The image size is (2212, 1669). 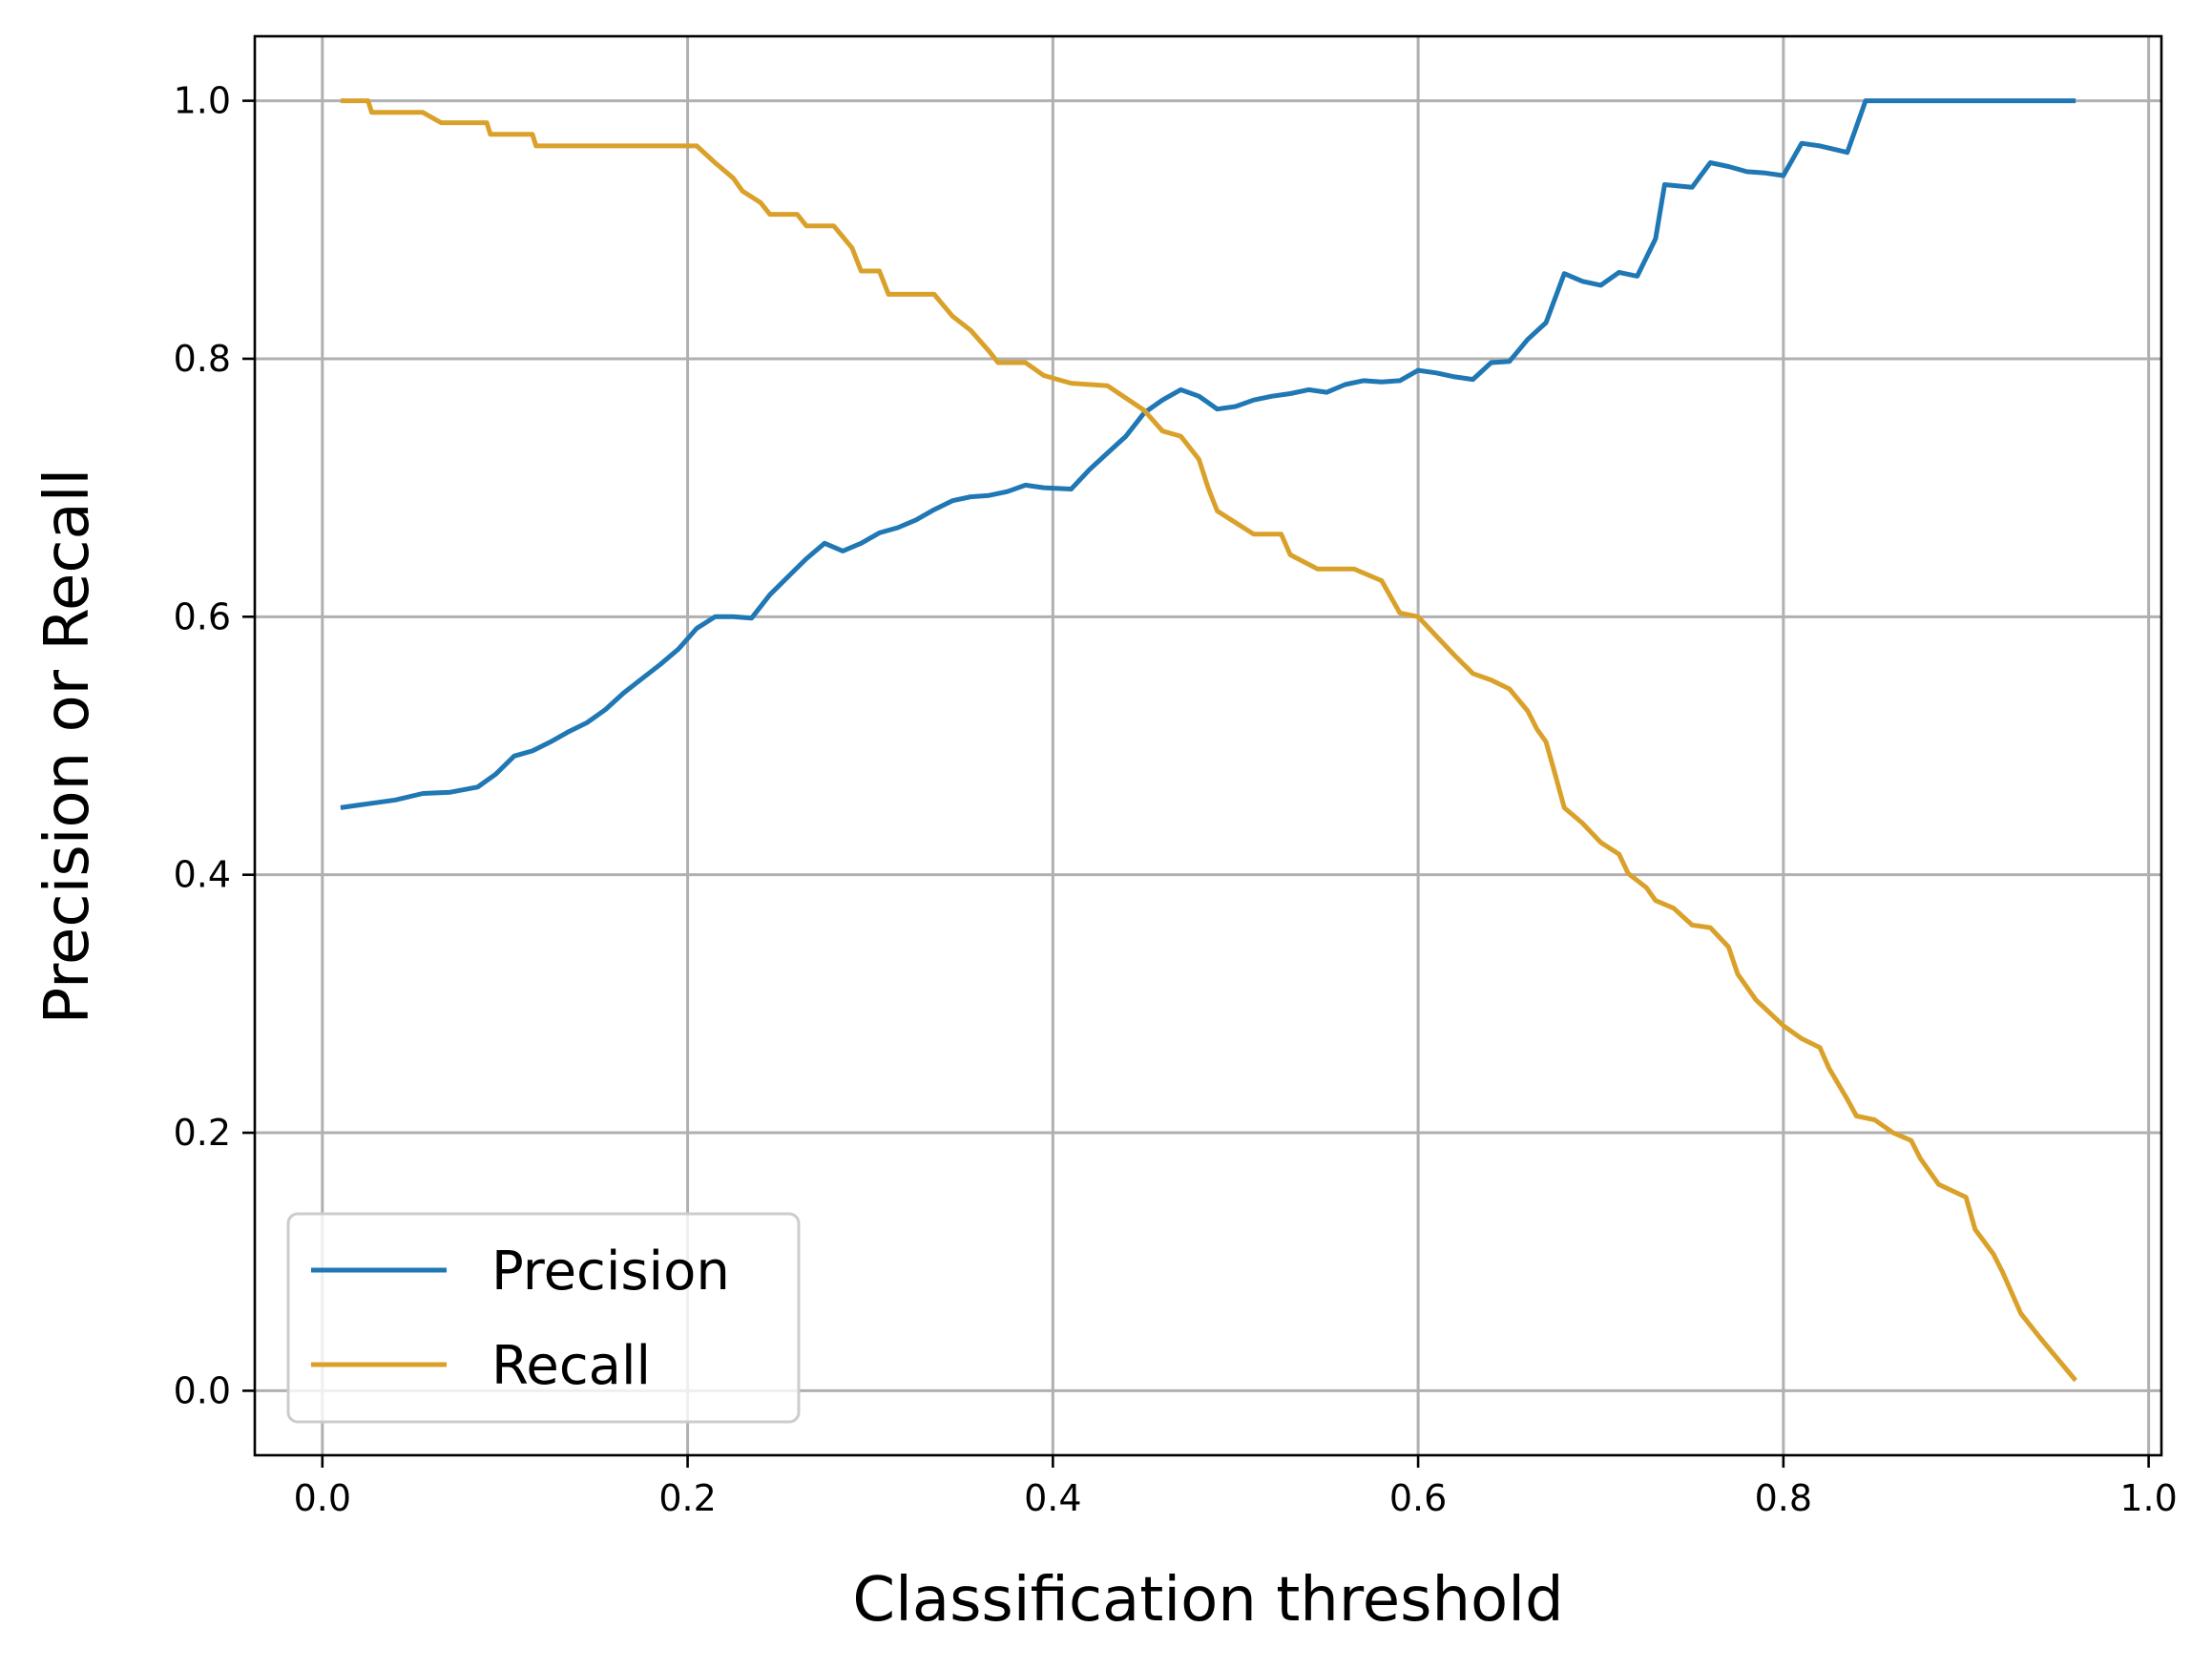 I want to click on legend-box, so click(x=544, y=1318).